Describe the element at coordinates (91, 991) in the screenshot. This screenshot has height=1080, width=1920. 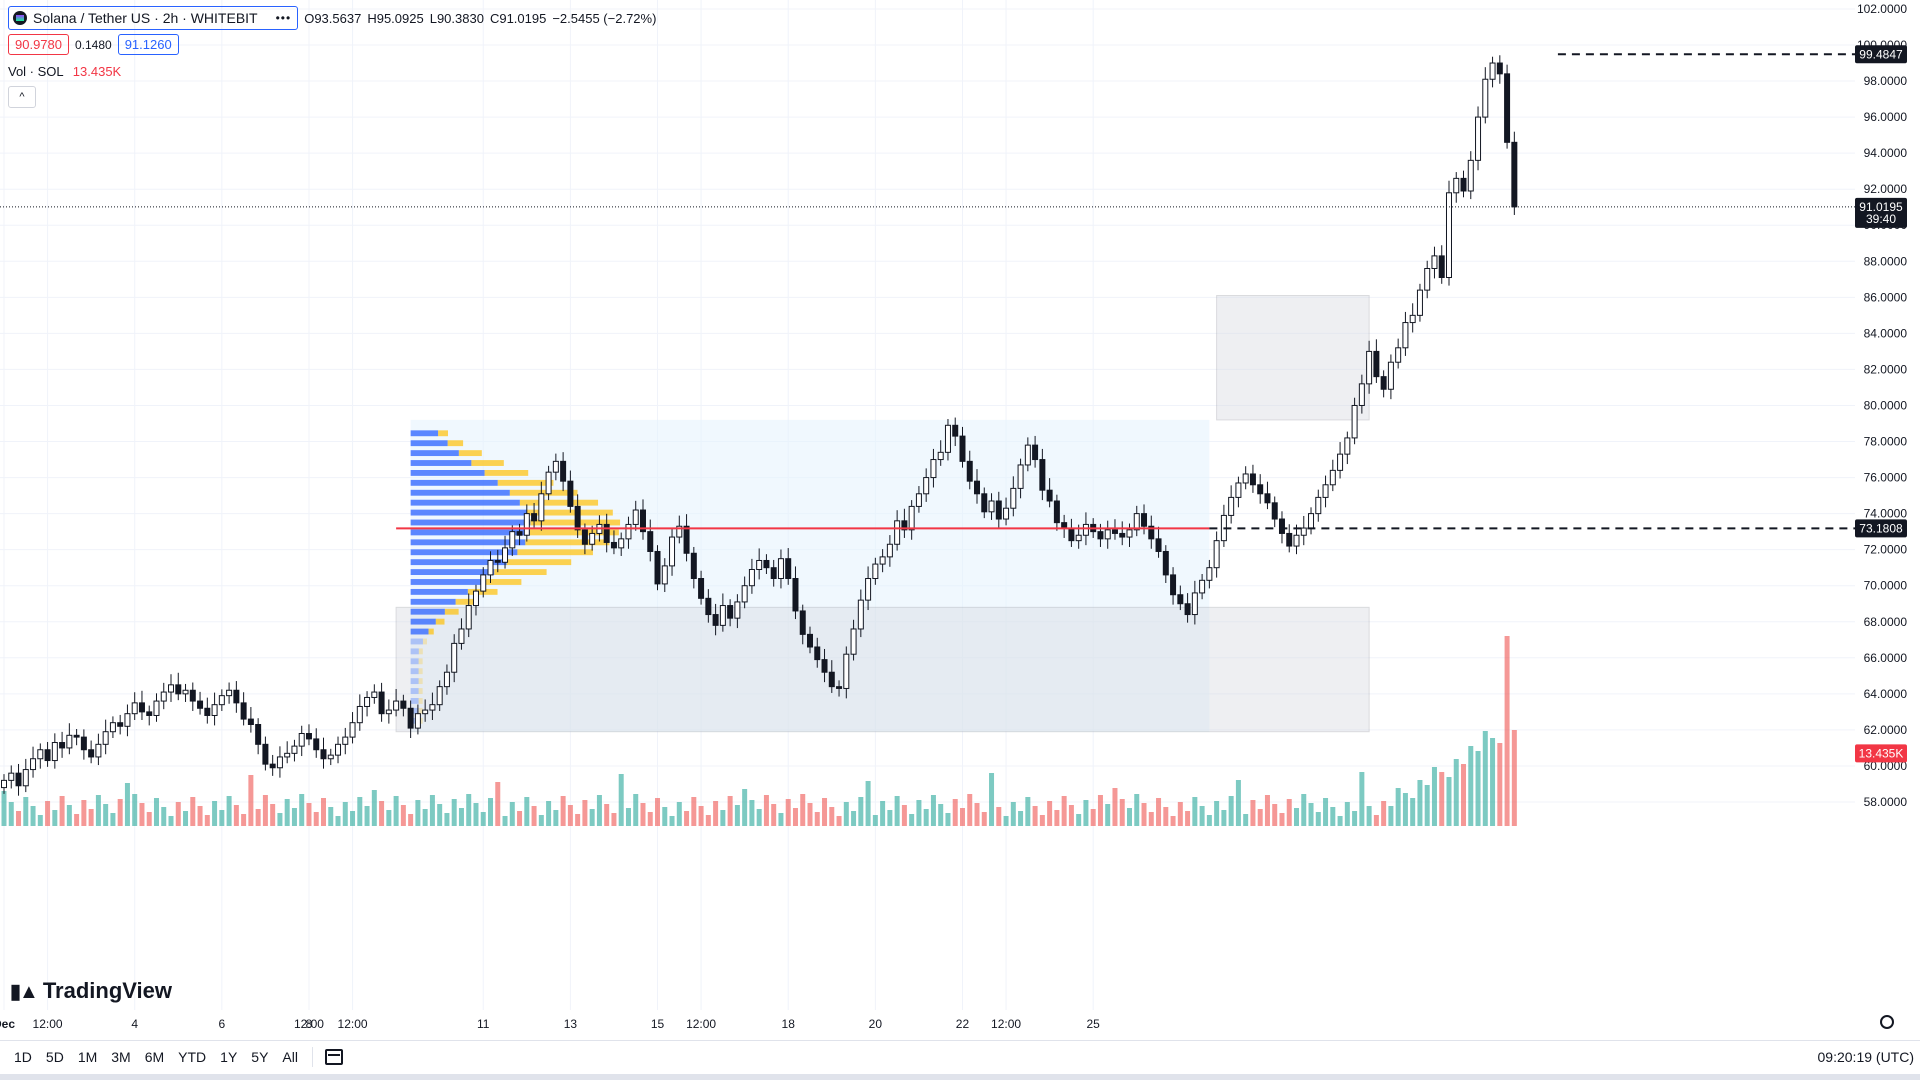
I see `tradingview-watermark: ▮▲ TradingView` at that location.